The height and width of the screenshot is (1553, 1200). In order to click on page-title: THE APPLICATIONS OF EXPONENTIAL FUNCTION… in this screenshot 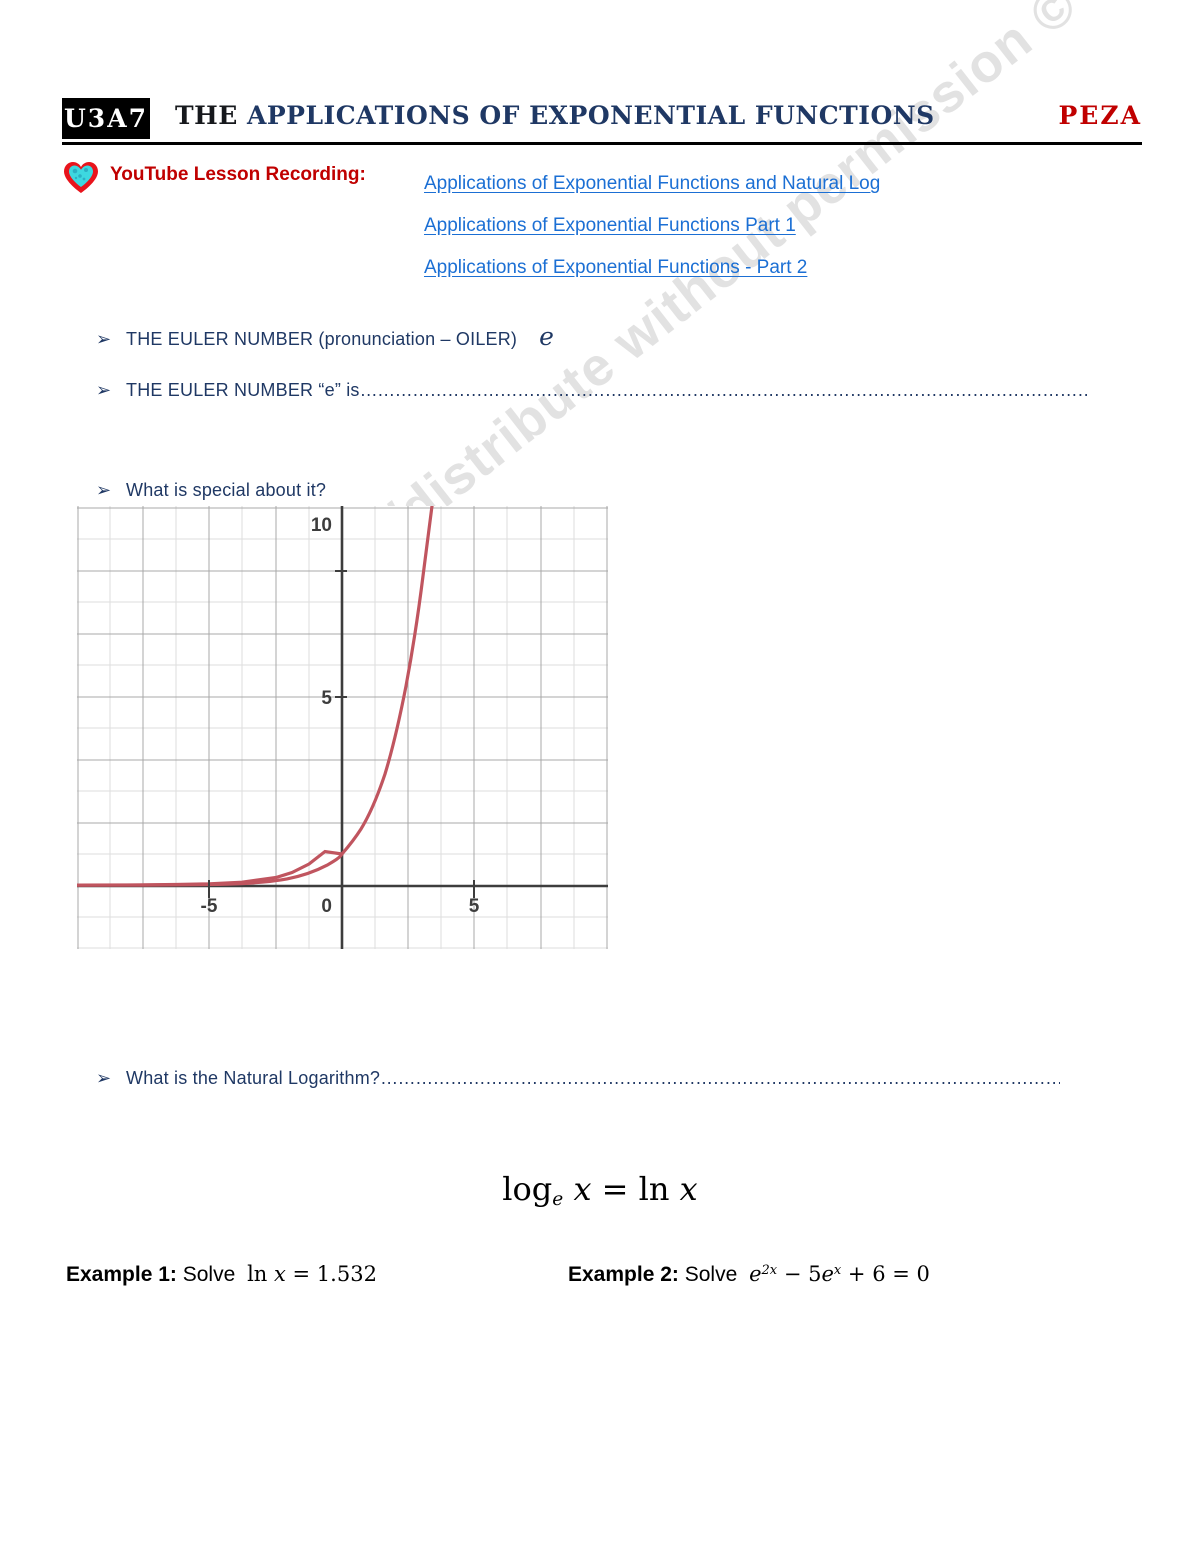, I will do `click(555, 115)`.